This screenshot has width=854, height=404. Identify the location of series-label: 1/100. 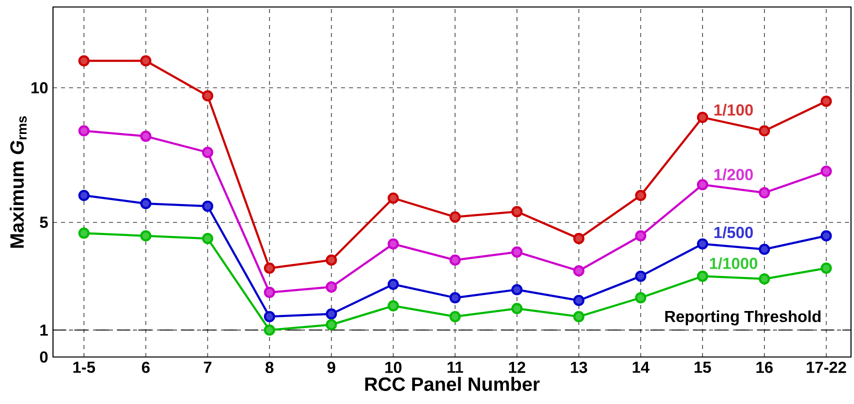
(733, 110).